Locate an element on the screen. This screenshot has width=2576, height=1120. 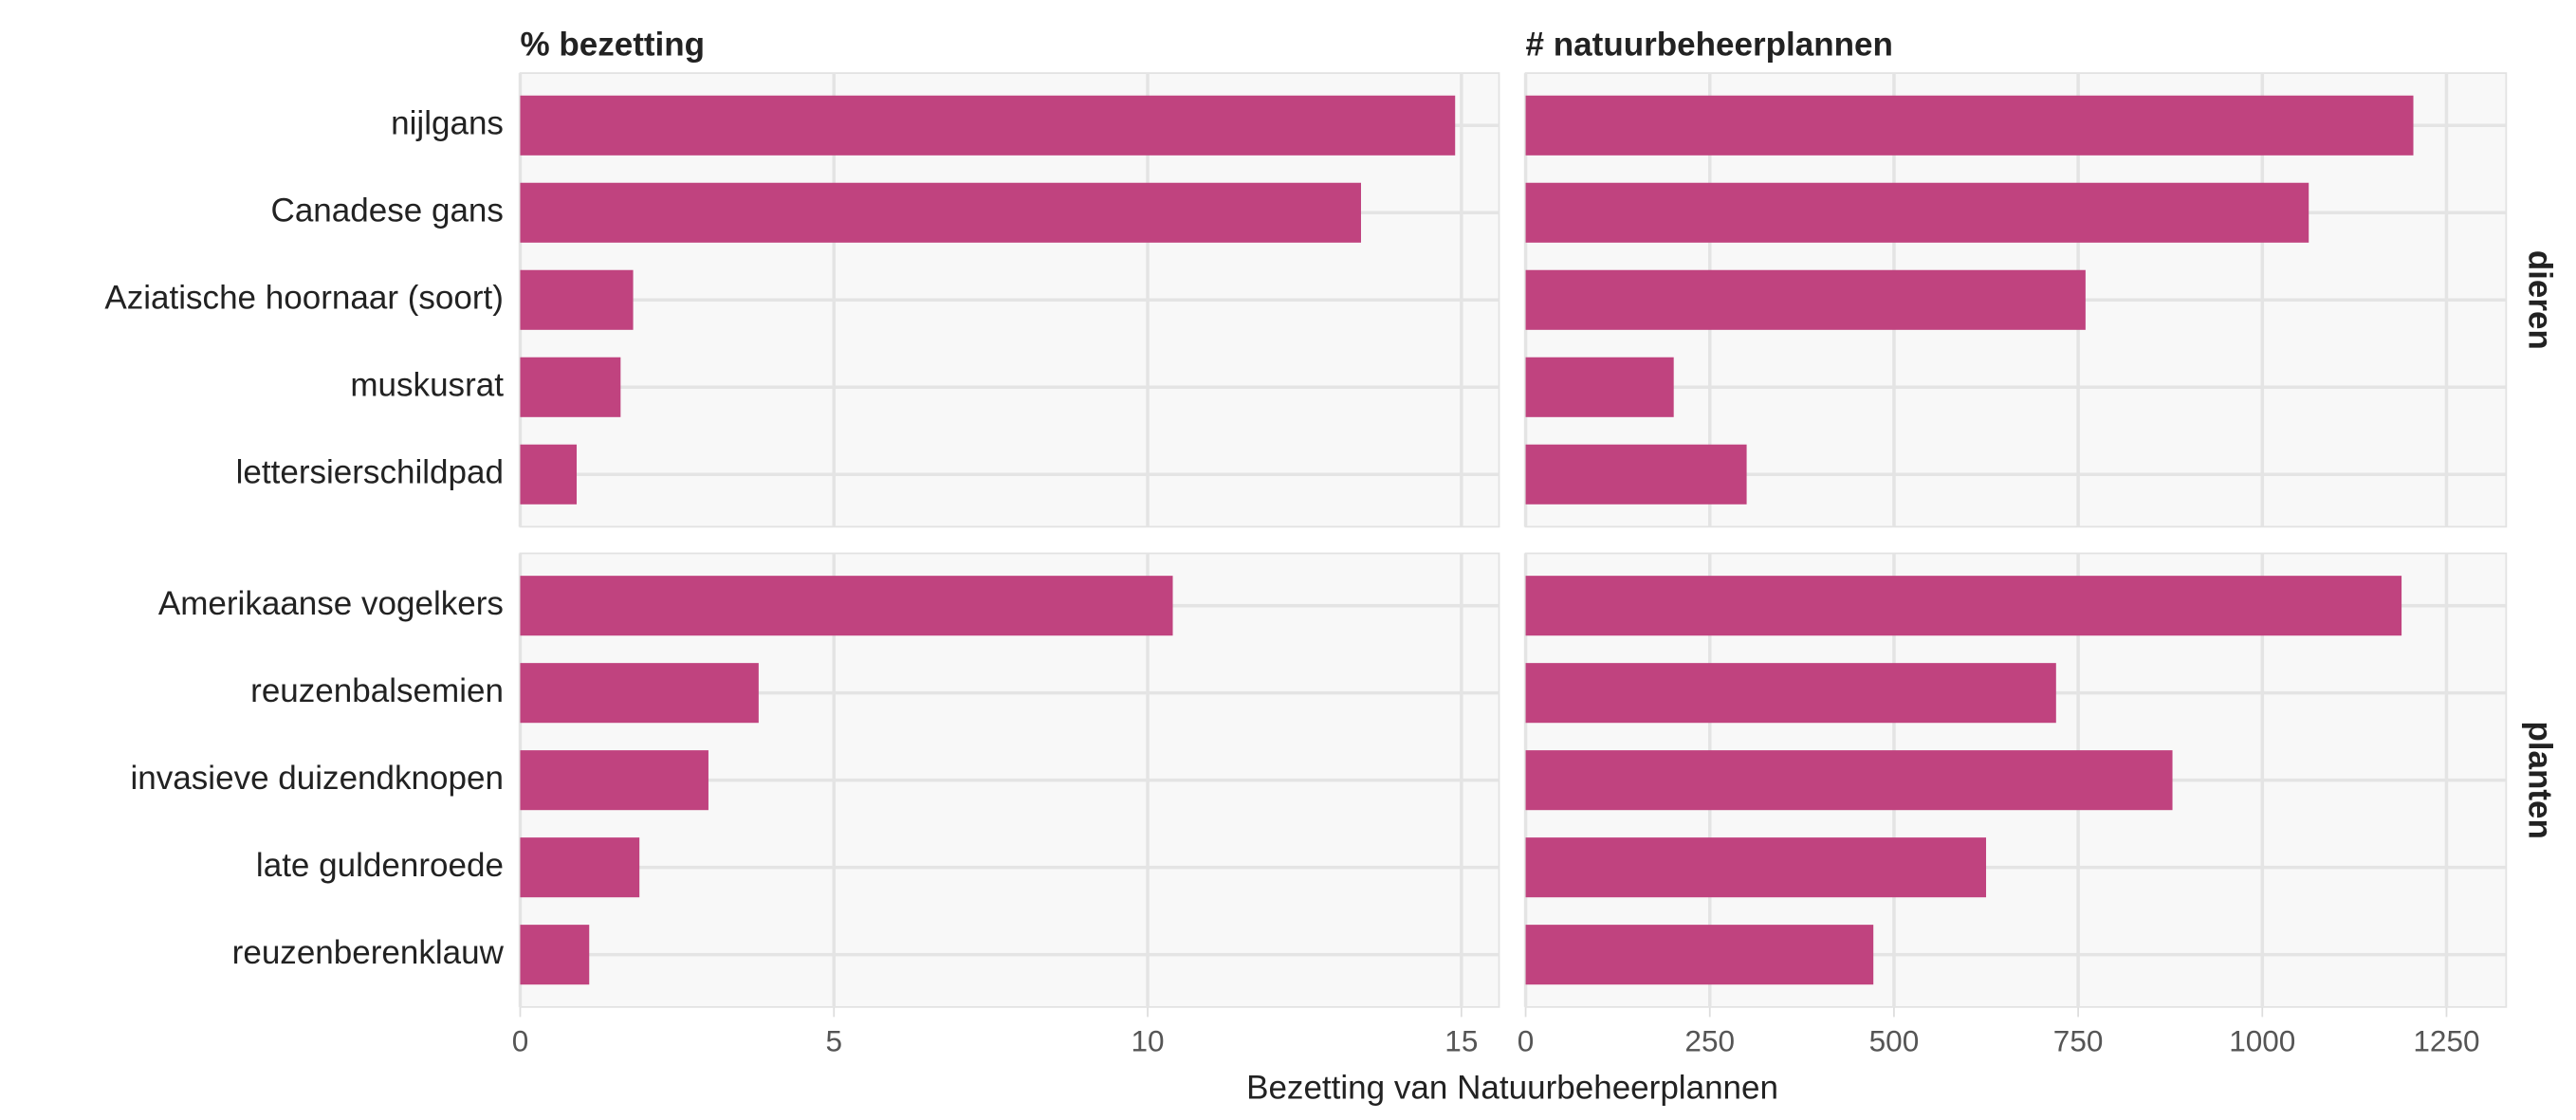
y-tick-label: late guldenroede is located at coordinates (380, 865).